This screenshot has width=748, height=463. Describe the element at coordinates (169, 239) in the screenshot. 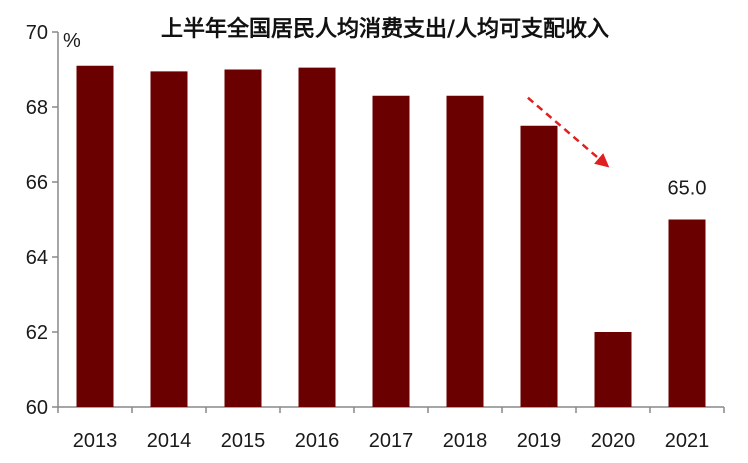

I see `bar-2014` at that location.